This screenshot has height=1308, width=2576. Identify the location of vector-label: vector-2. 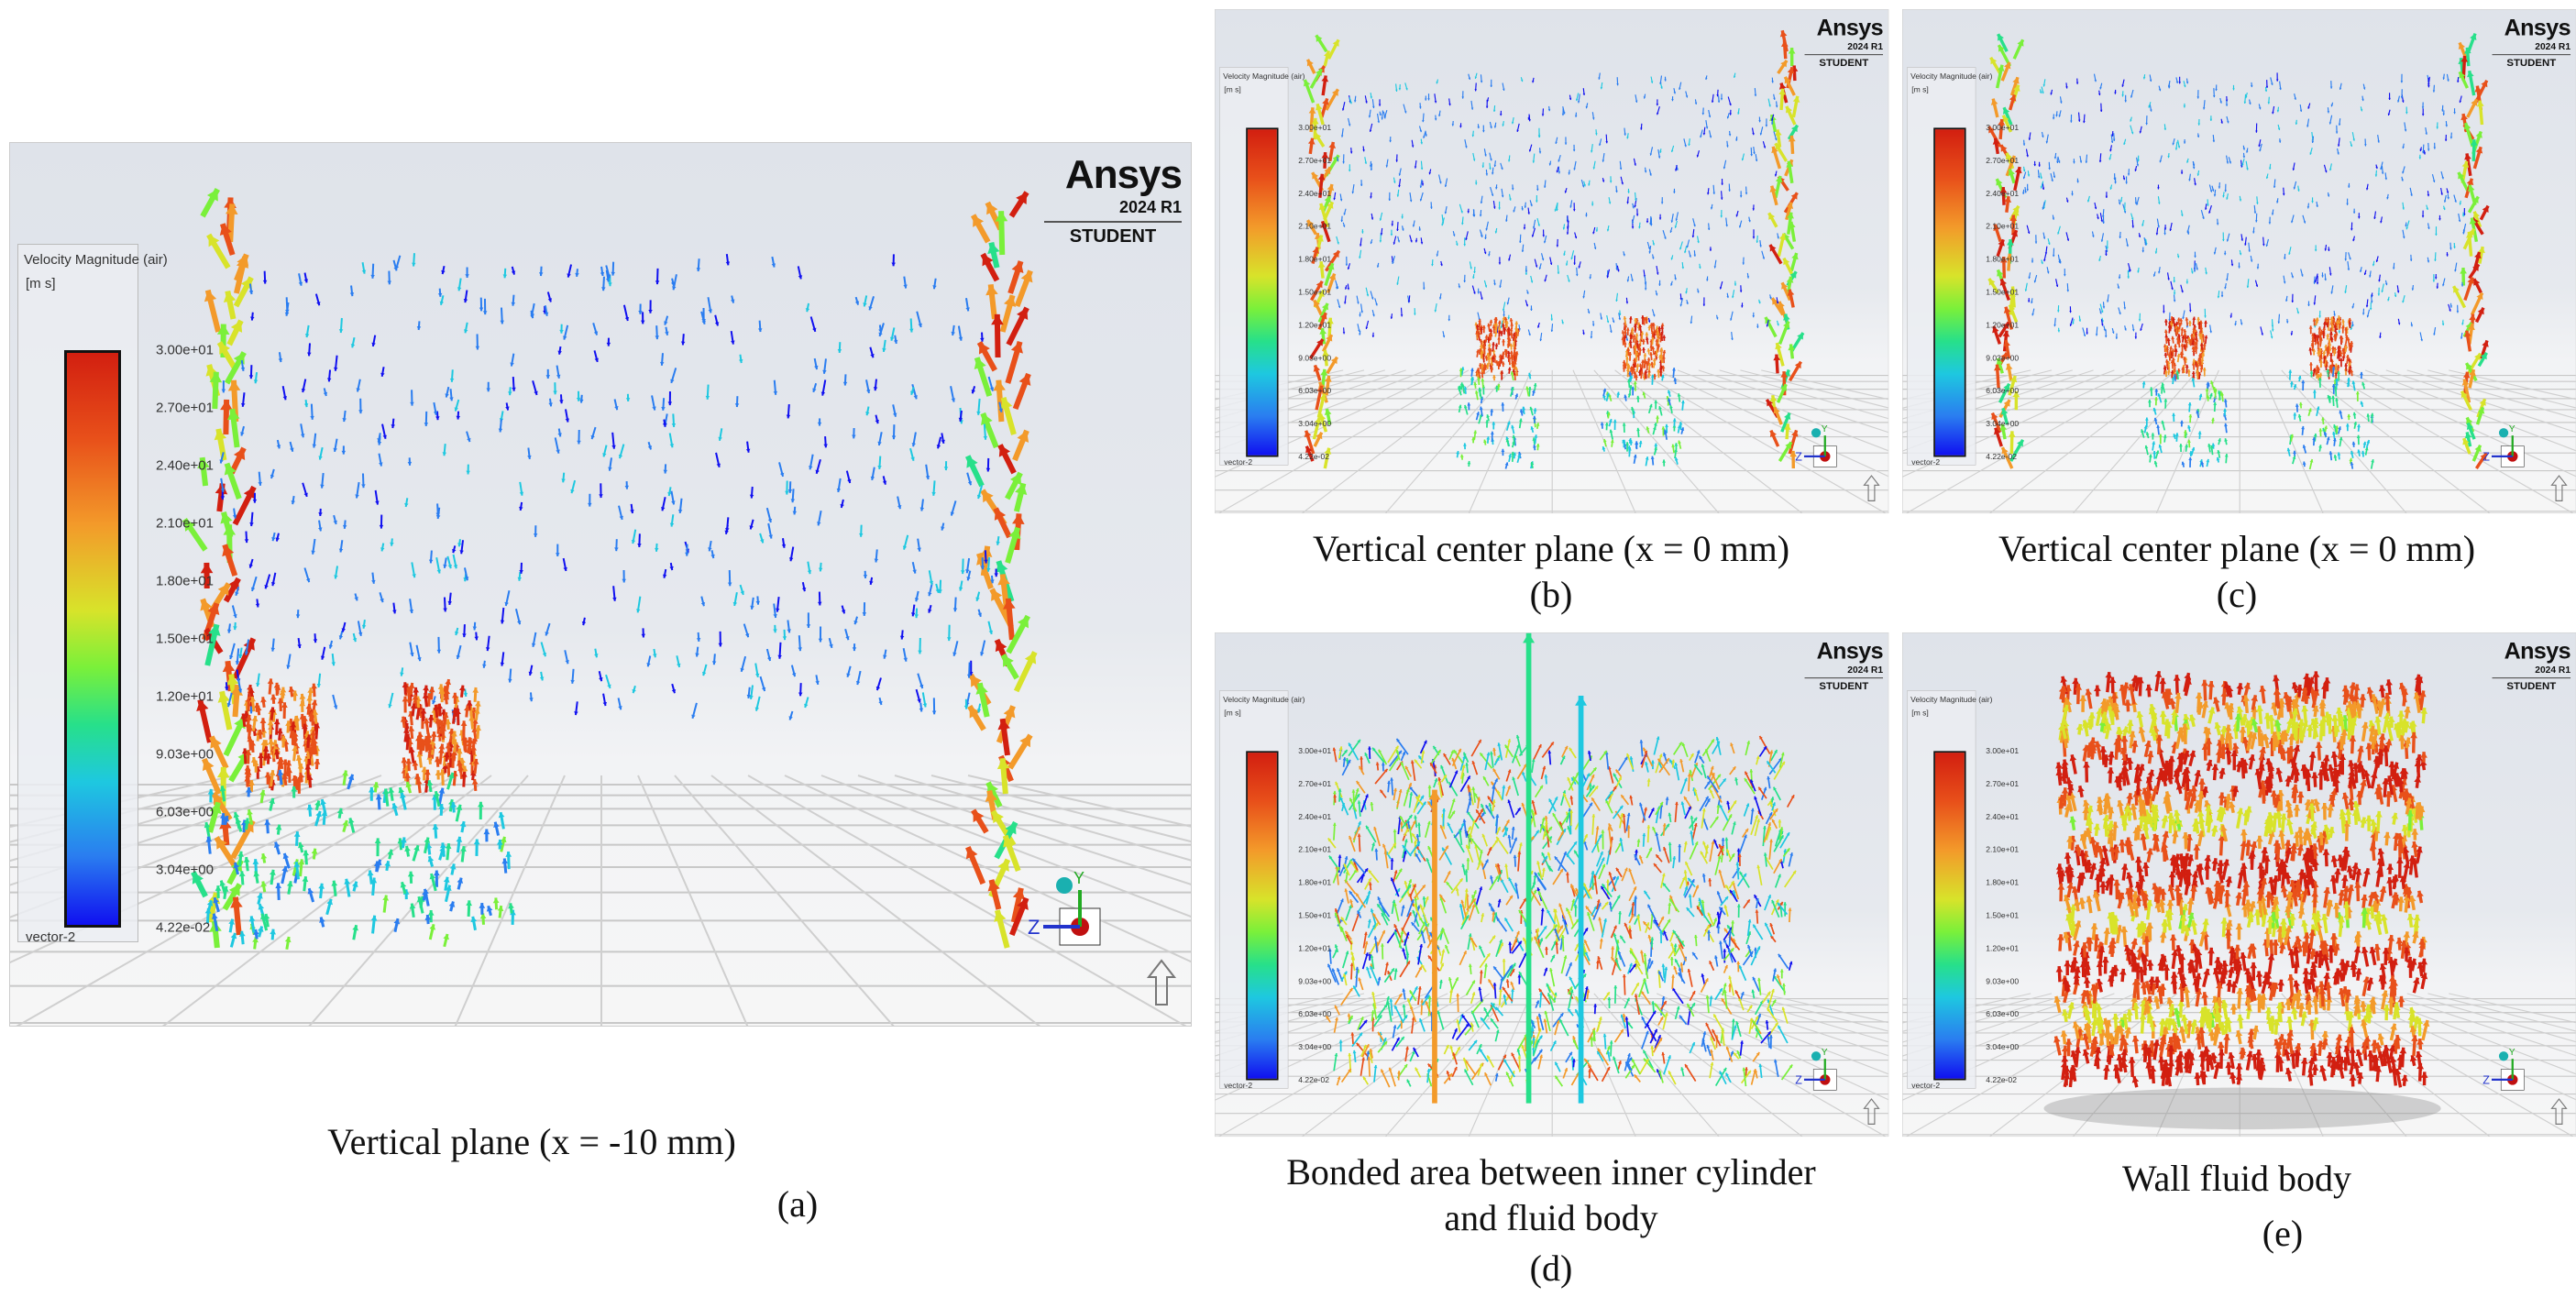
(1926, 462).